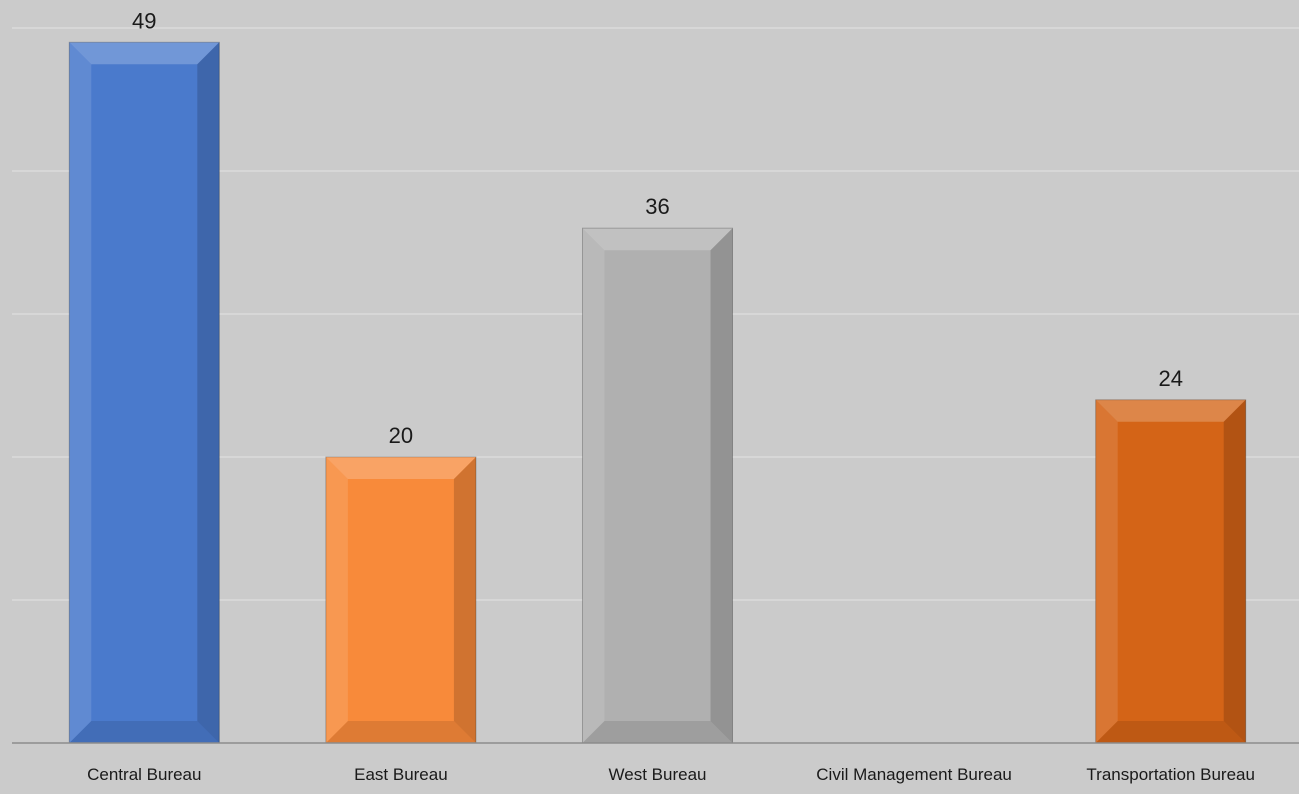  What do you see at coordinates (401, 435) in the screenshot?
I see `data-label: 20` at bounding box center [401, 435].